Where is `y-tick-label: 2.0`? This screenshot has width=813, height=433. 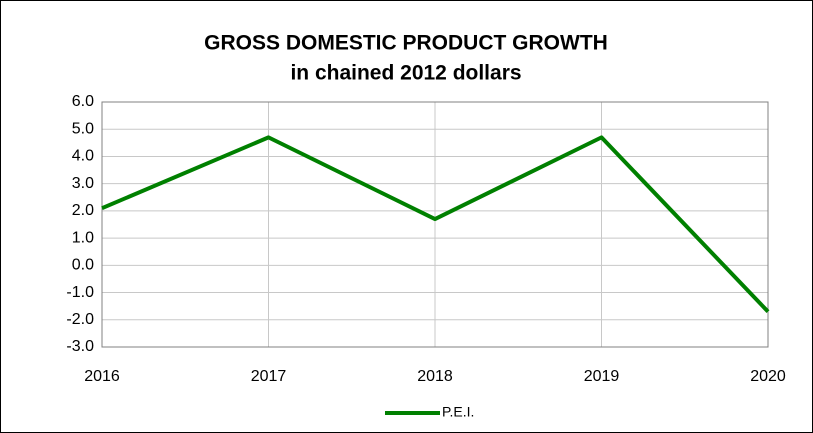
y-tick-label: 2.0 is located at coordinates (83, 210).